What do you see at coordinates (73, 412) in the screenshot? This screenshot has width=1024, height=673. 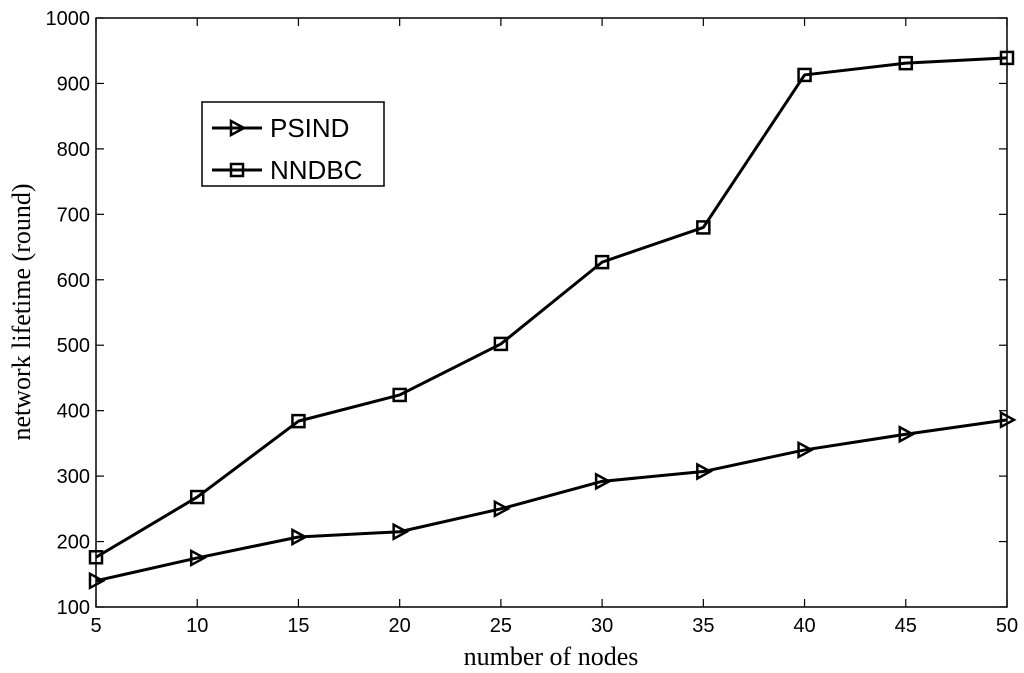 I see `y-tick-label: 400` at bounding box center [73, 412].